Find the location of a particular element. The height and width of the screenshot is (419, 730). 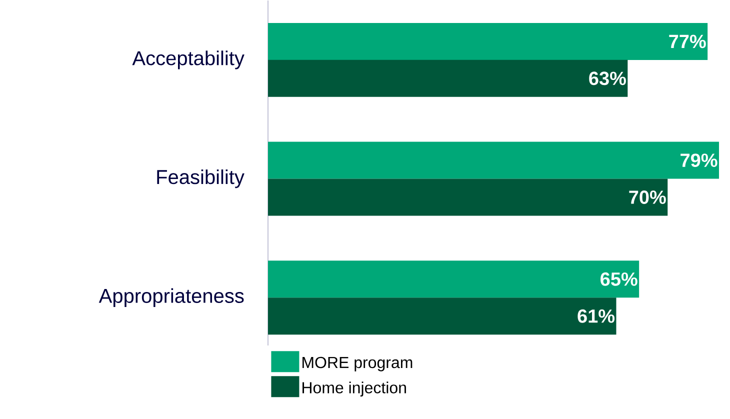

legend-label: Home injection is located at coordinates (354, 389).